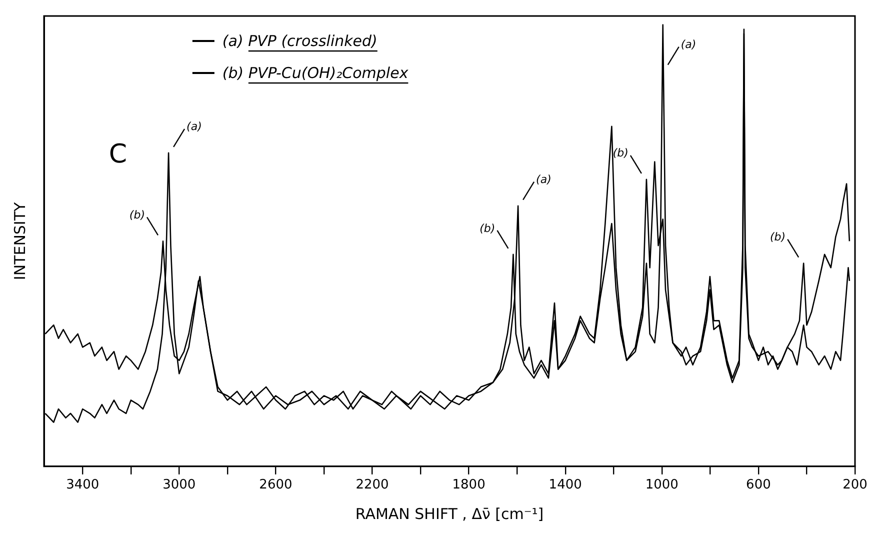 This screenshot has width=875, height=536. Describe the element at coordinates (315, 73) in the screenshot. I see `legend-label: (b) PVP-Cu(OH)₂Complex` at that location.